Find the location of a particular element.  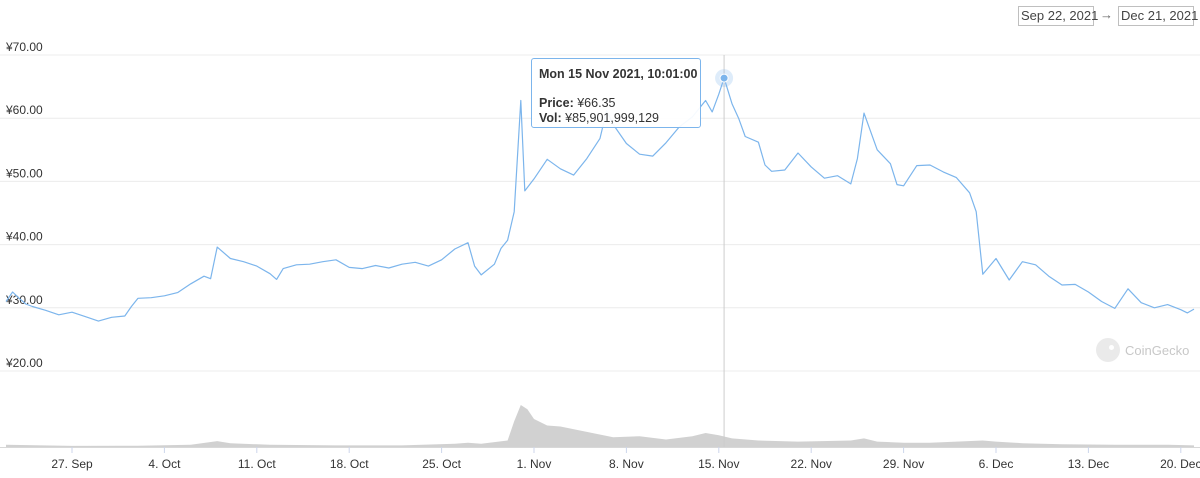

x-tick-label: 20. Dec is located at coordinates (1180, 464).